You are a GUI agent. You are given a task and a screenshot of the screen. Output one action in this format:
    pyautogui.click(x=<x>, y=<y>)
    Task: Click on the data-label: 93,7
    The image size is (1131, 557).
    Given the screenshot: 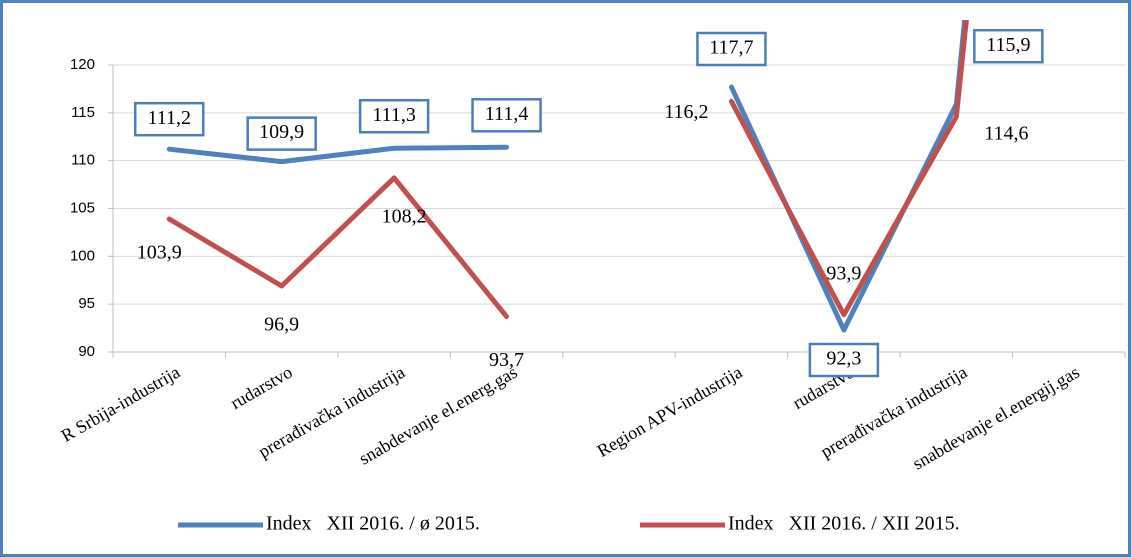 What is the action you would take?
    pyautogui.click(x=506, y=360)
    